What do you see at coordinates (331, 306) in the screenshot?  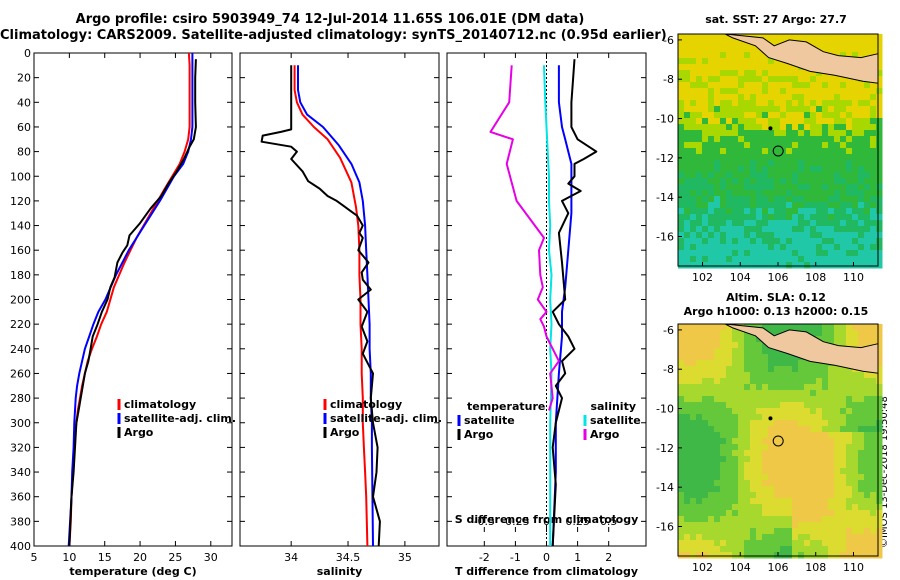 I see `series-line-climatology` at bounding box center [331, 306].